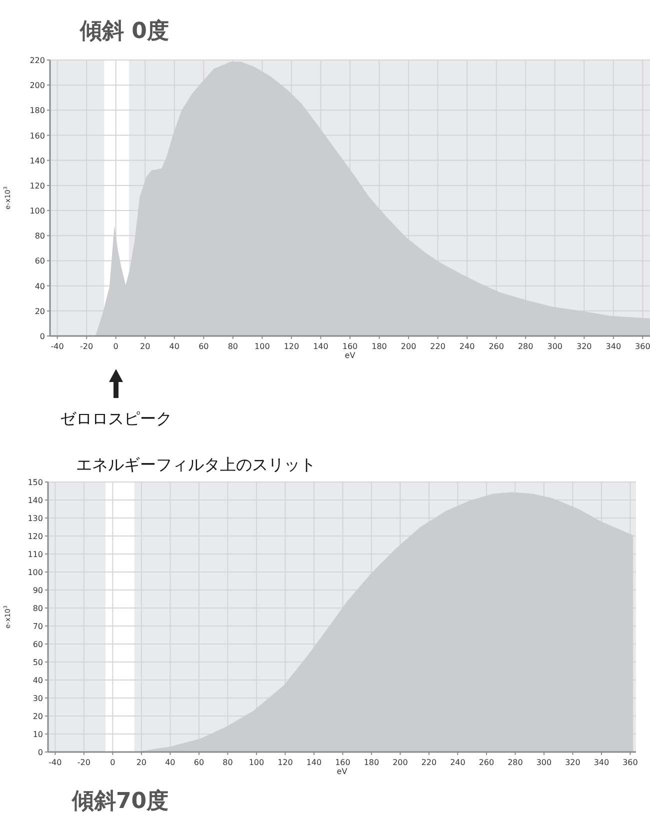 The width and height of the screenshot is (650, 813). What do you see at coordinates (37, 111) in the screenshot?
I see `y-tick-label: 180` at bounding box center [37, 111].